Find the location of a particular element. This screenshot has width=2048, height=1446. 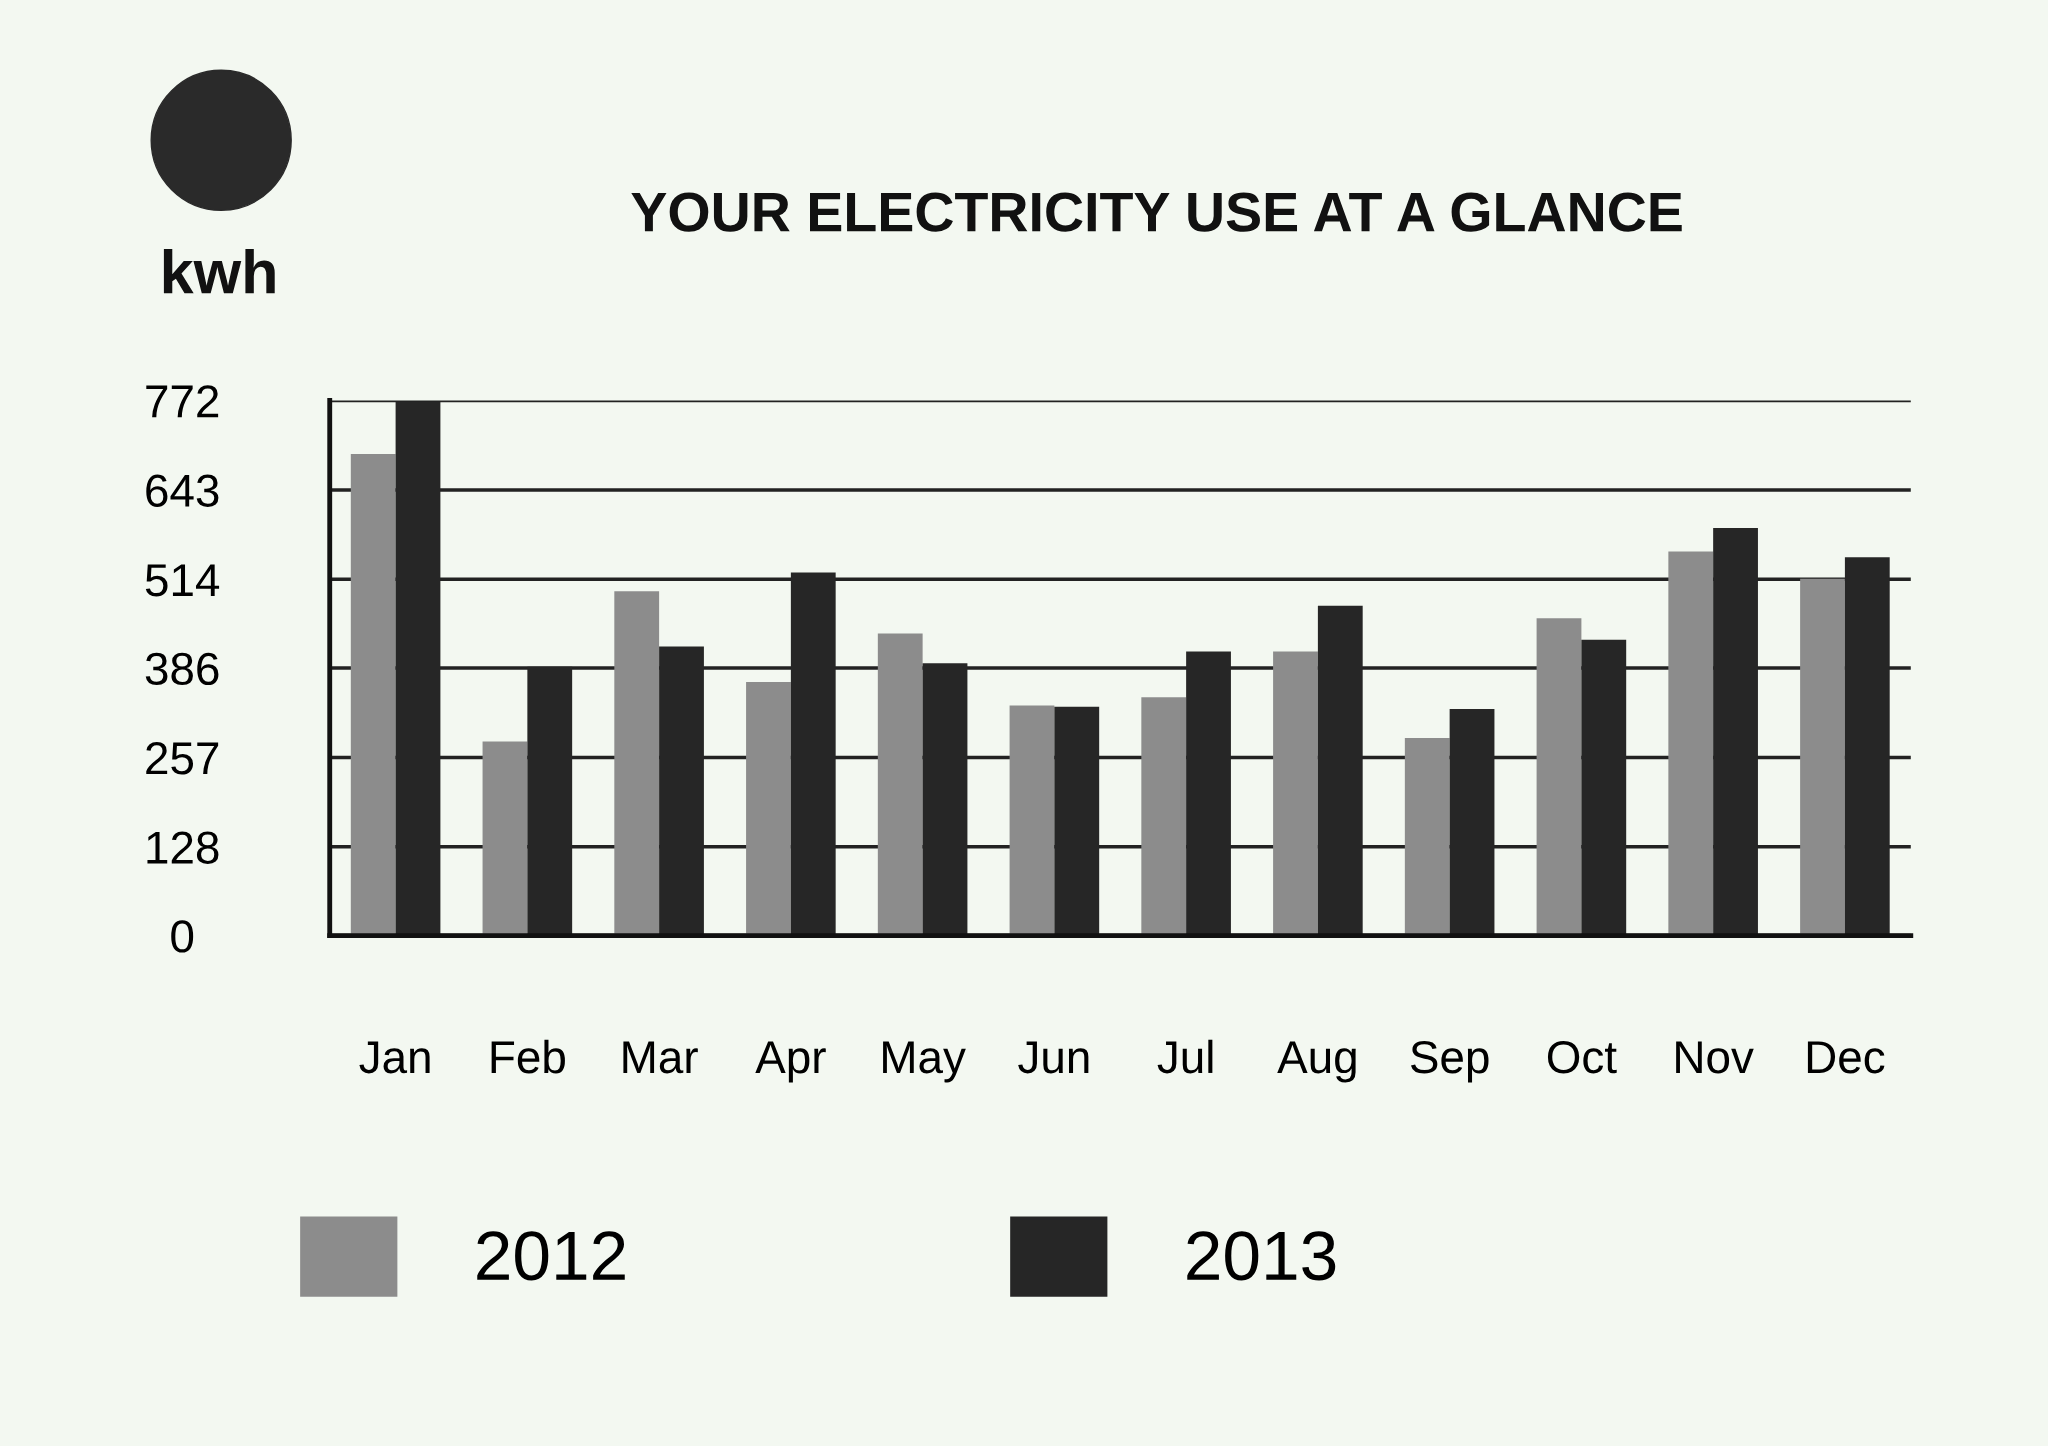

y-tick-label: 128 is located at coordinates (183, 847).